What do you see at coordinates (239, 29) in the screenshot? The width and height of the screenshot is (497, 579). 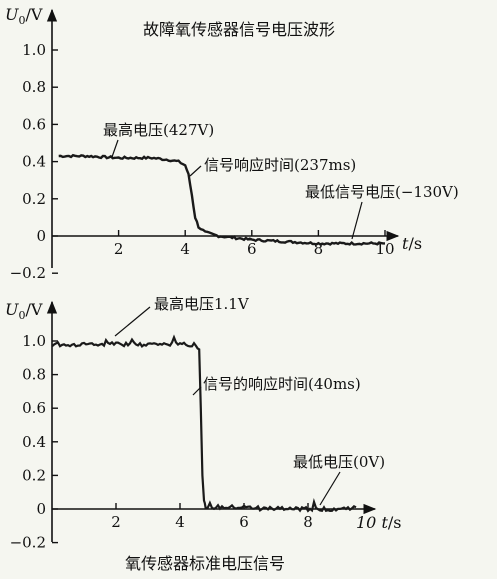 I see `chart-1-title: 故障氧传感器信号电压波形` at bounding box center [239, 29].